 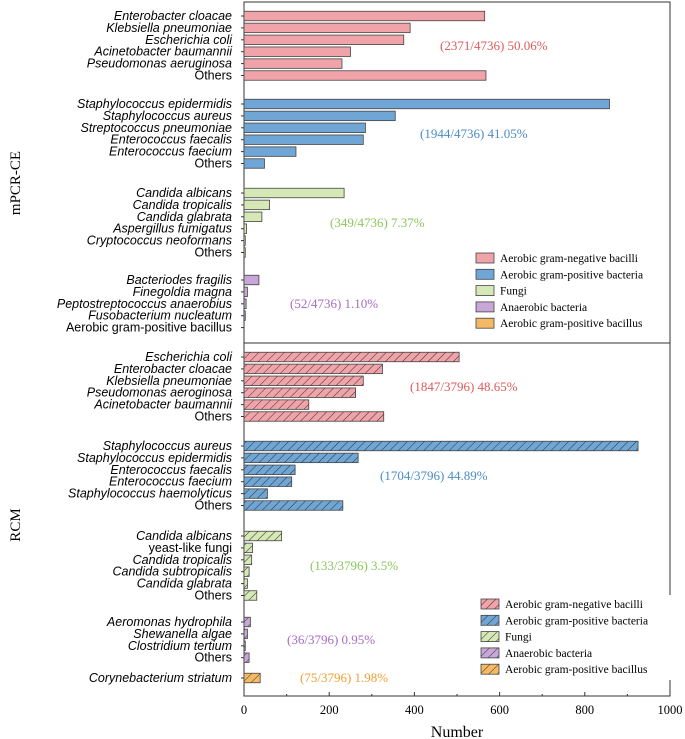 I want to click on legend-swatch, so click(x=485, y=258).